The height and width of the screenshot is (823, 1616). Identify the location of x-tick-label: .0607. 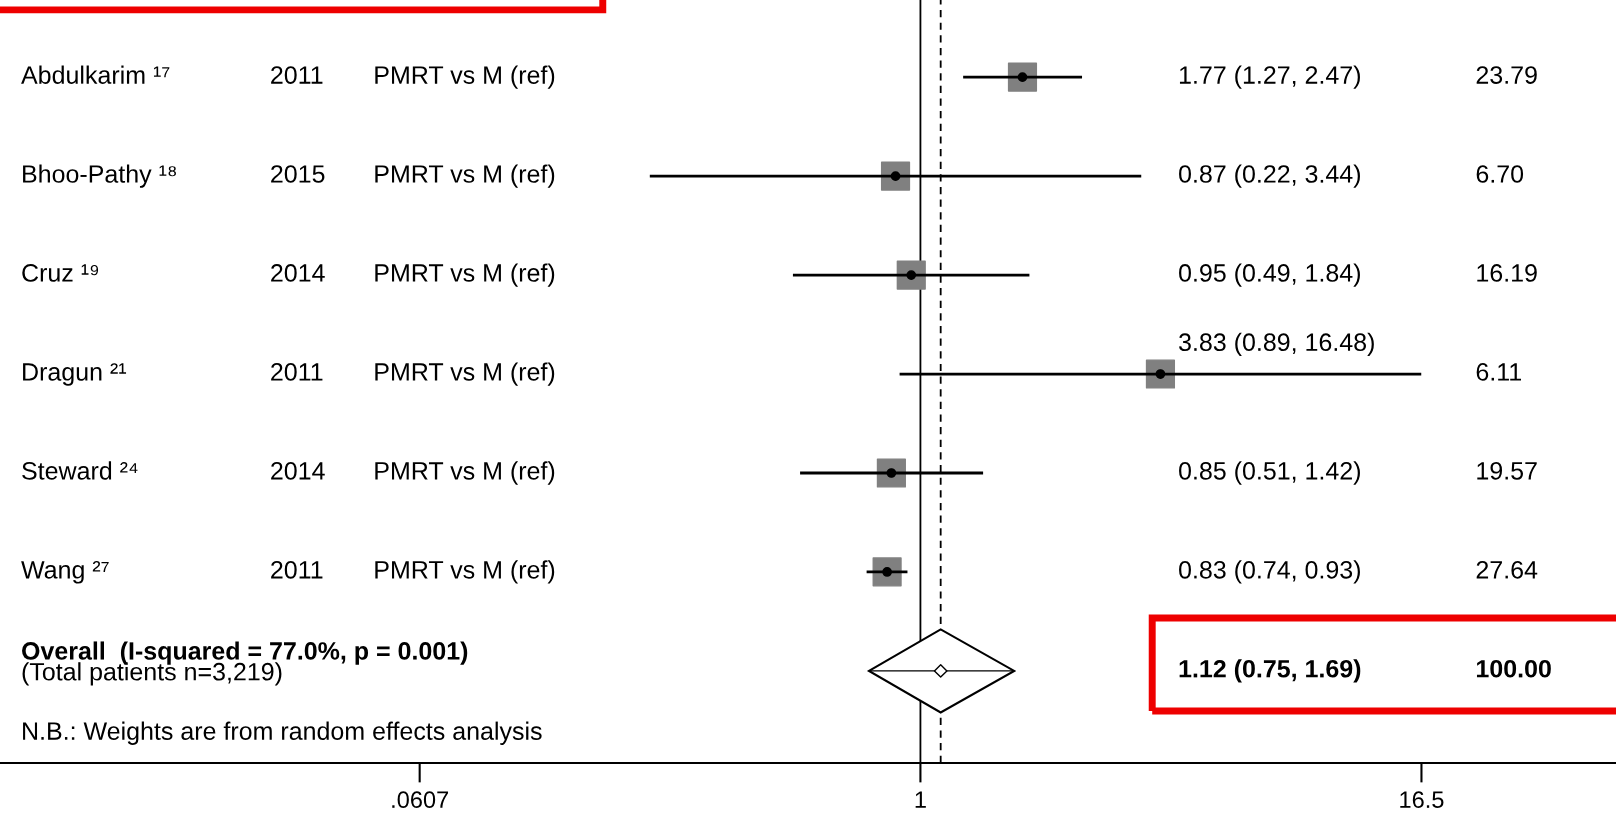
(420, 800).